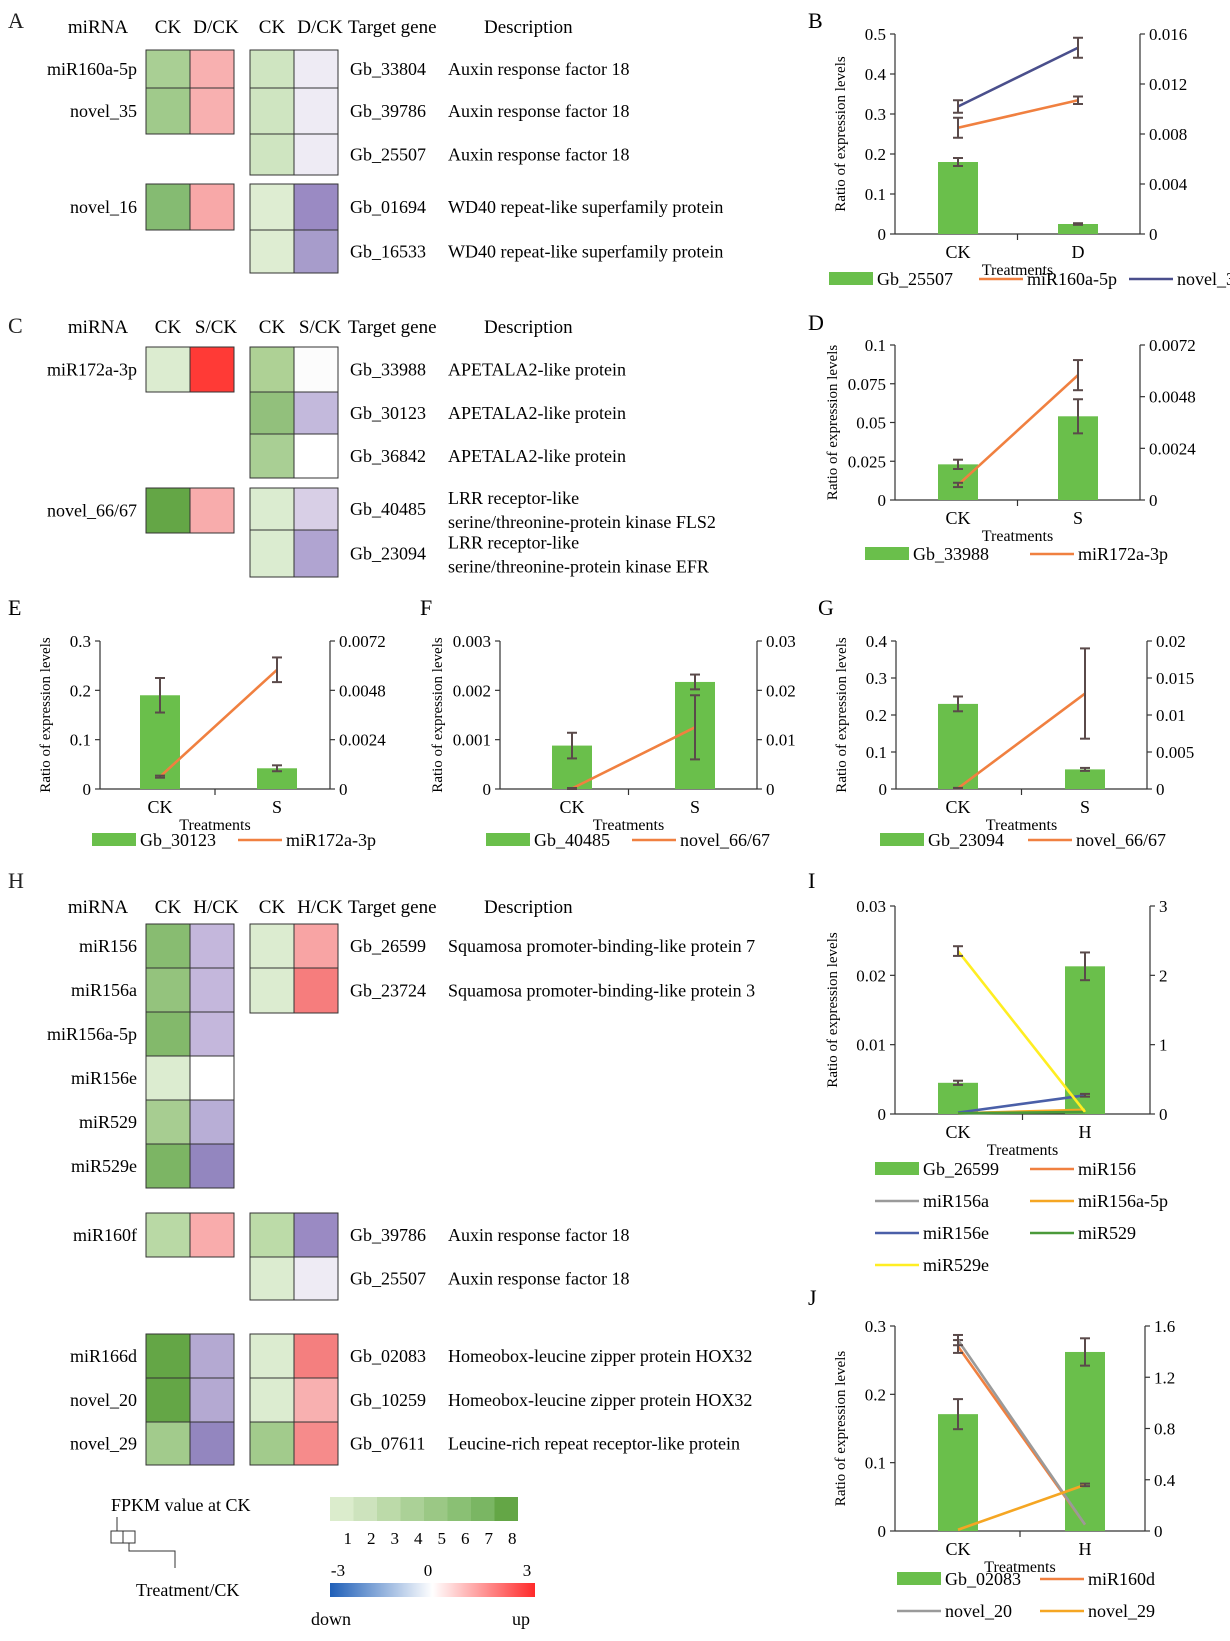 The height and width of the screenshot is (1641, 1230). Describe the element at coordinates (1168, 84) in the screenshot. I see `y2-tick-label: 0.012` at that location.